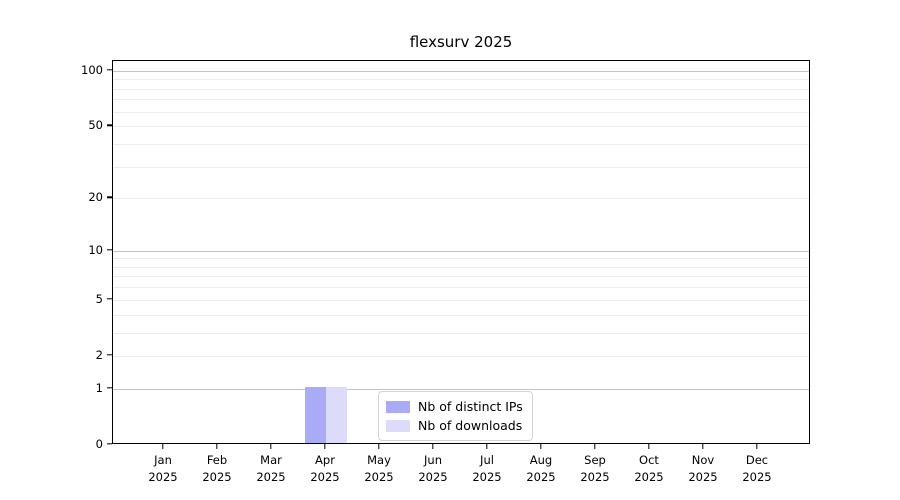 Image resolution: width=900 pixels, height=500 pixels. I want to click on y-tick-label-100: 100, so click(92, 69).